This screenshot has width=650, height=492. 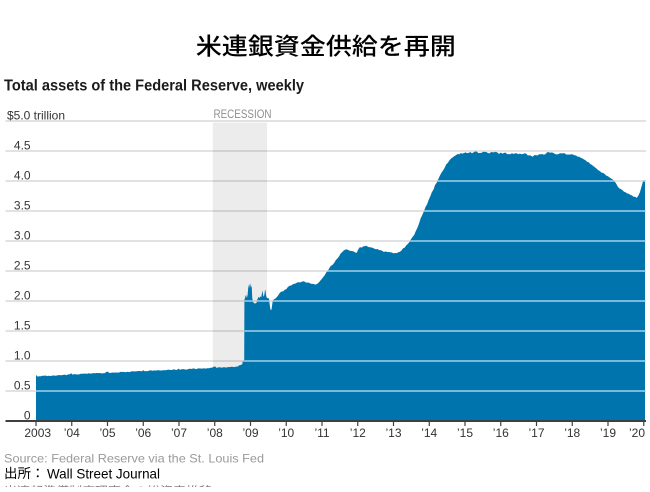 What do you see at coordinates (179, 433) in the screenshot?
I see `svg-text: ’07` at bounding box center [179, 433].